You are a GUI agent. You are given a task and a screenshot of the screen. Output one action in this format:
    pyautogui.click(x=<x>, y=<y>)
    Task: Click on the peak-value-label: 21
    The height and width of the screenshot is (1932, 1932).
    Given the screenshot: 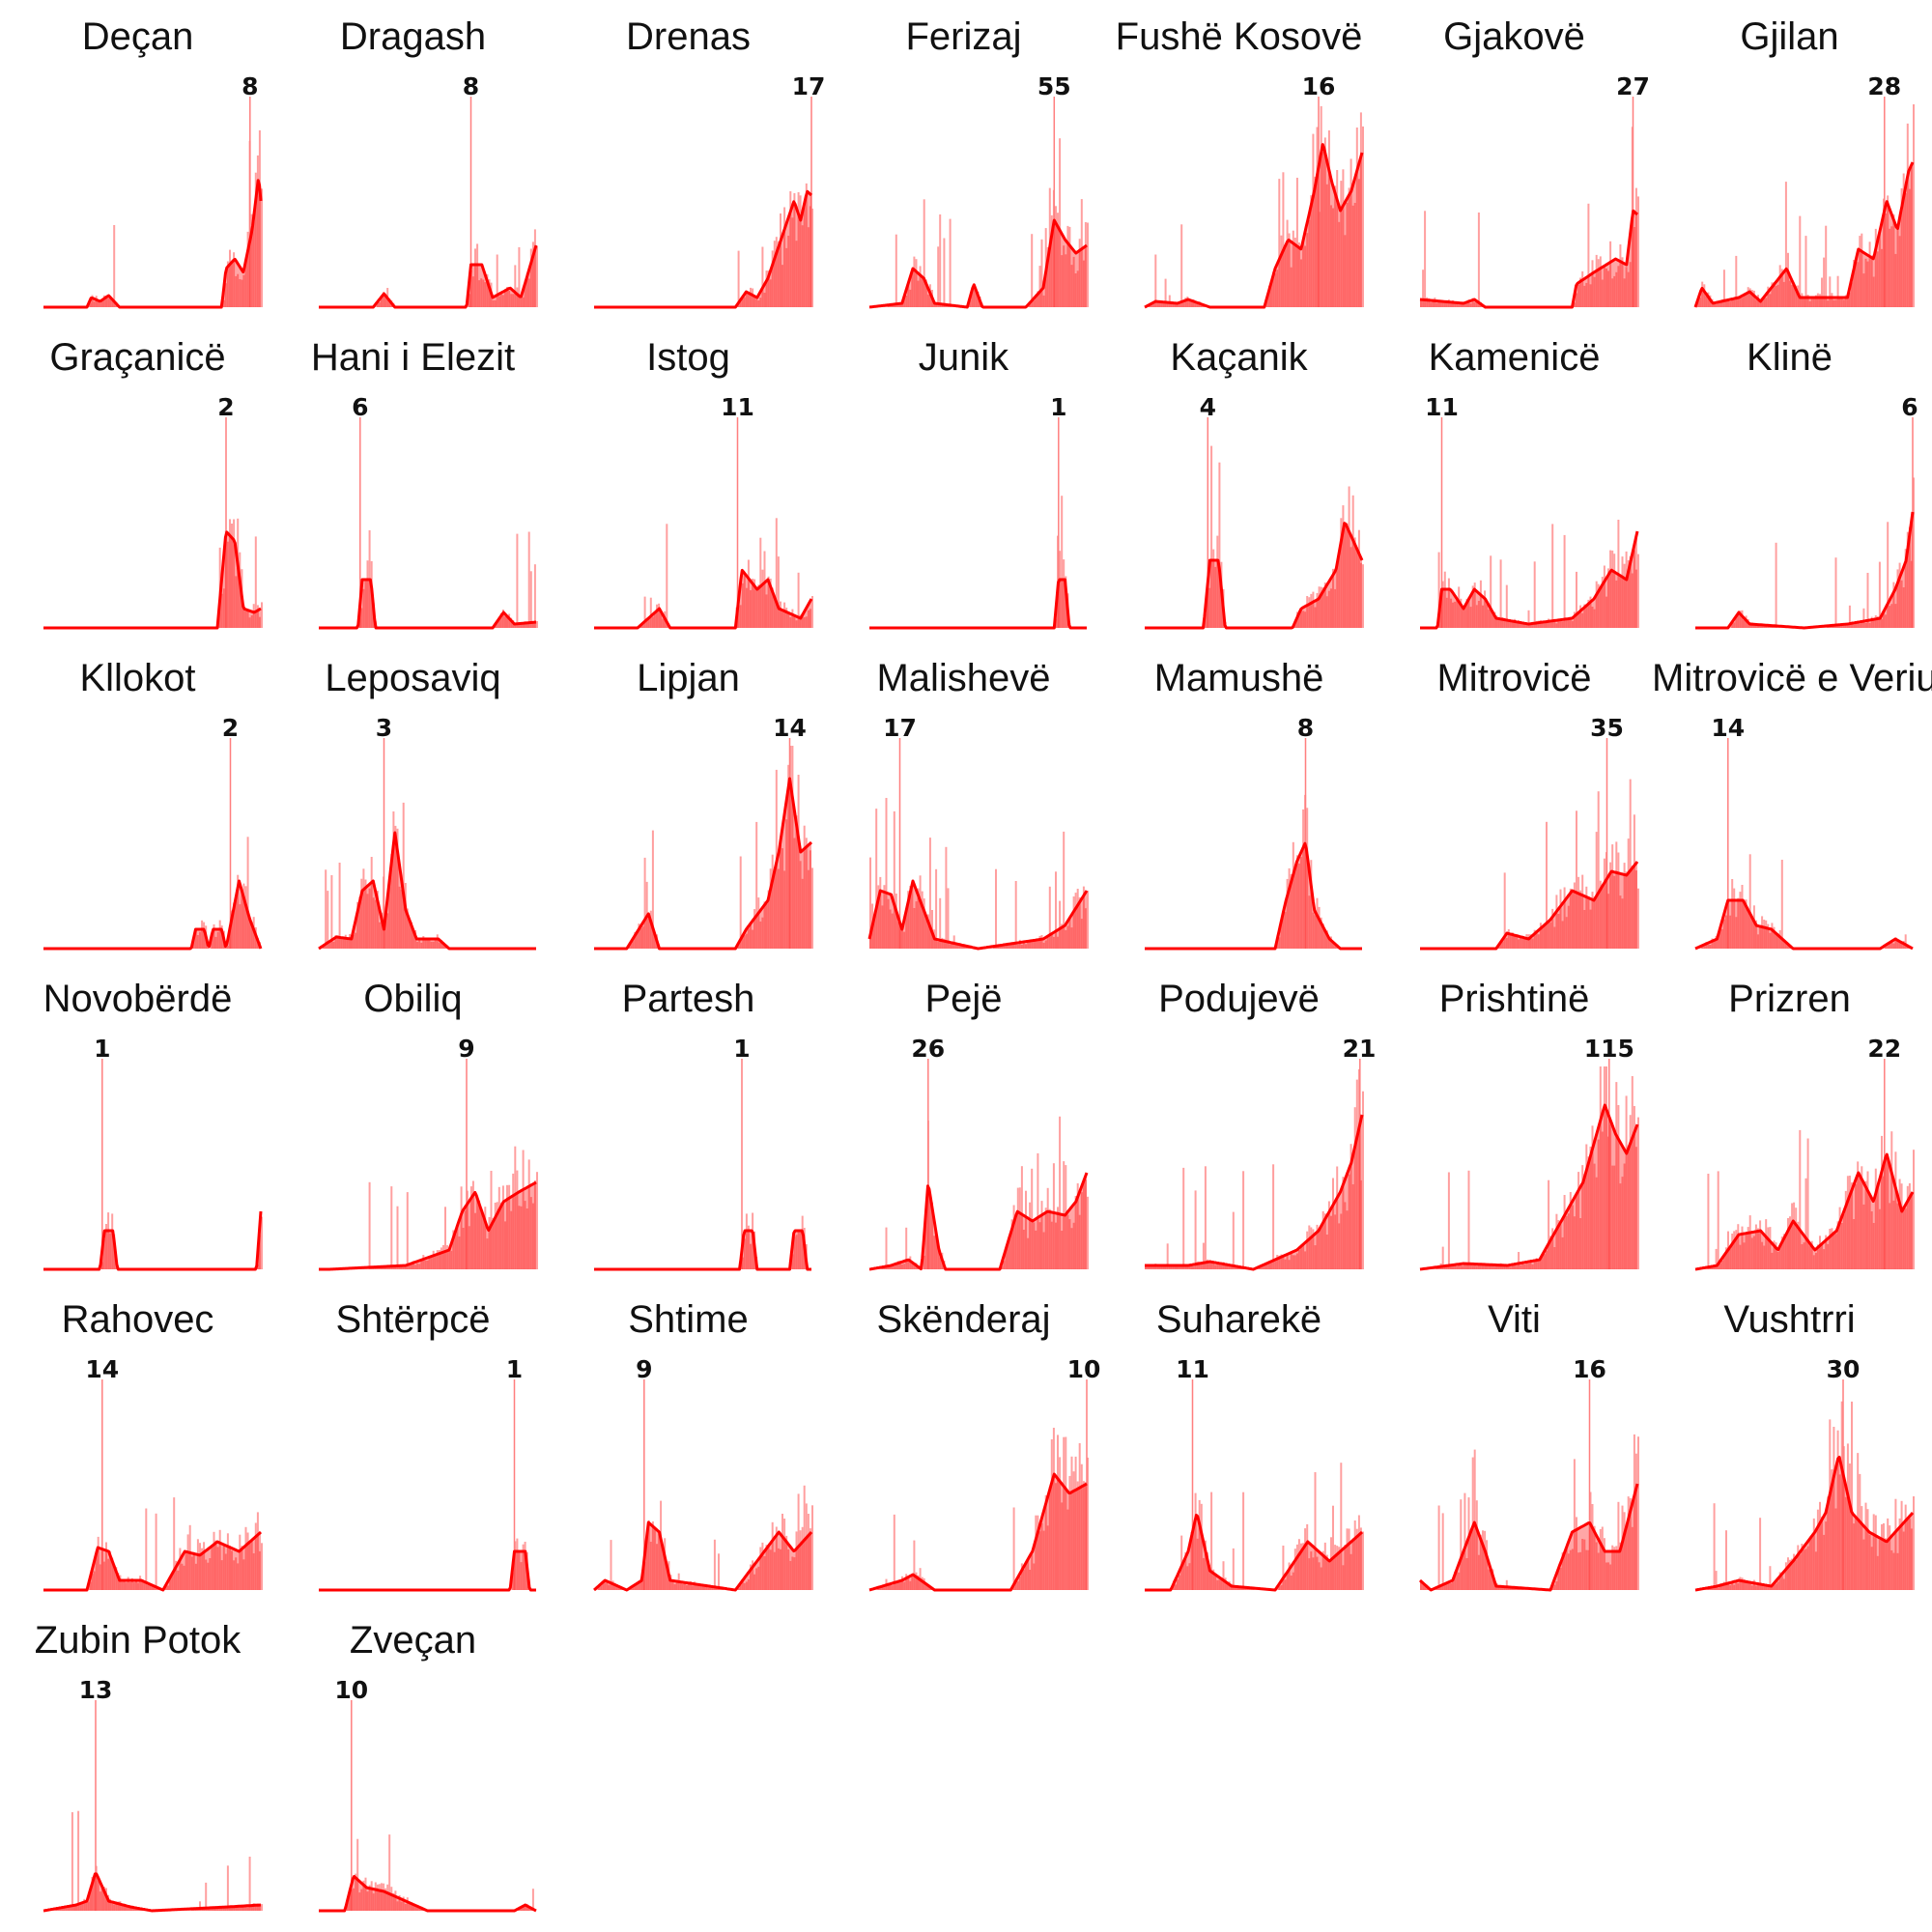 What is the action you would take?
    pyautogui.click(x=1360, y=1049)
    